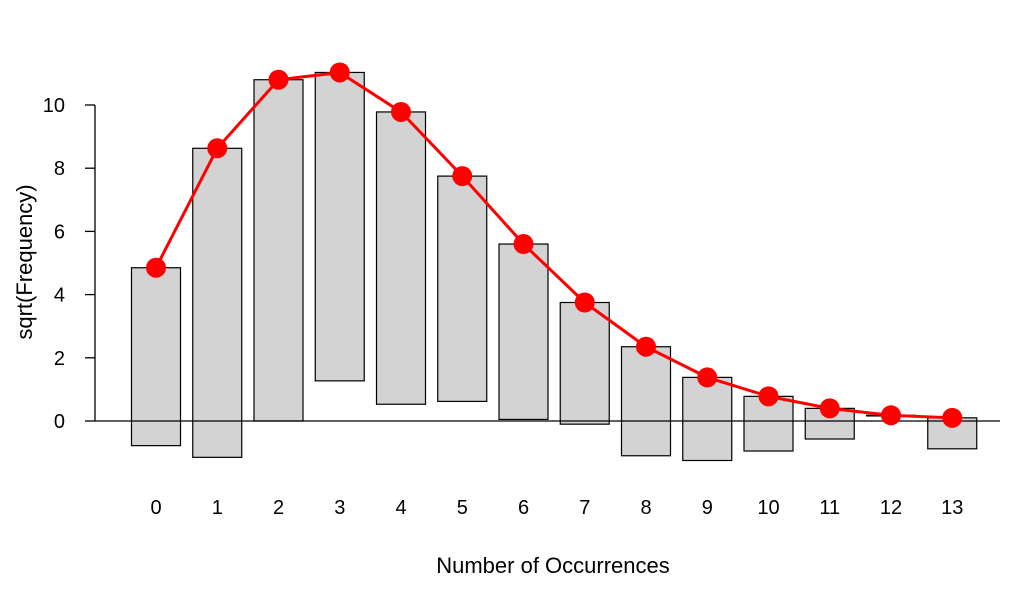 The width and height of the screenshot is (1024, 607). Describe the element at coordinates (584, 508) in the screenshot. I see `x-tick-label: 7` at that location.